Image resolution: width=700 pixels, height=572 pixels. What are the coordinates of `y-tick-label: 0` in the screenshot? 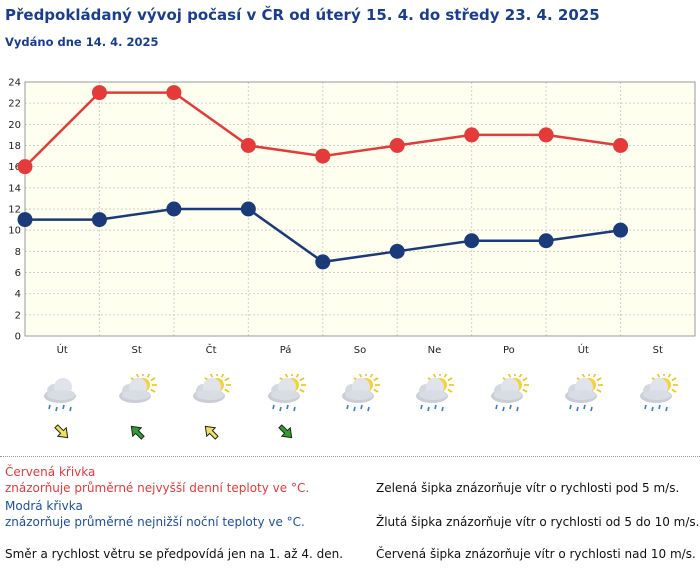 It's located at (18, 337).